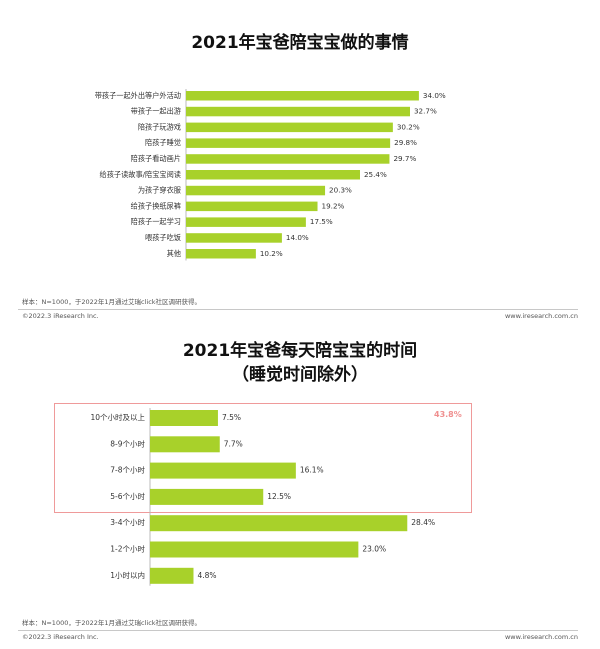 Image resolution: width=600 pixels, height=649 pixels. Describe the element at coordinates (127, 522) in the screenshot. I see `category-label: 3-4个小时` at that location.